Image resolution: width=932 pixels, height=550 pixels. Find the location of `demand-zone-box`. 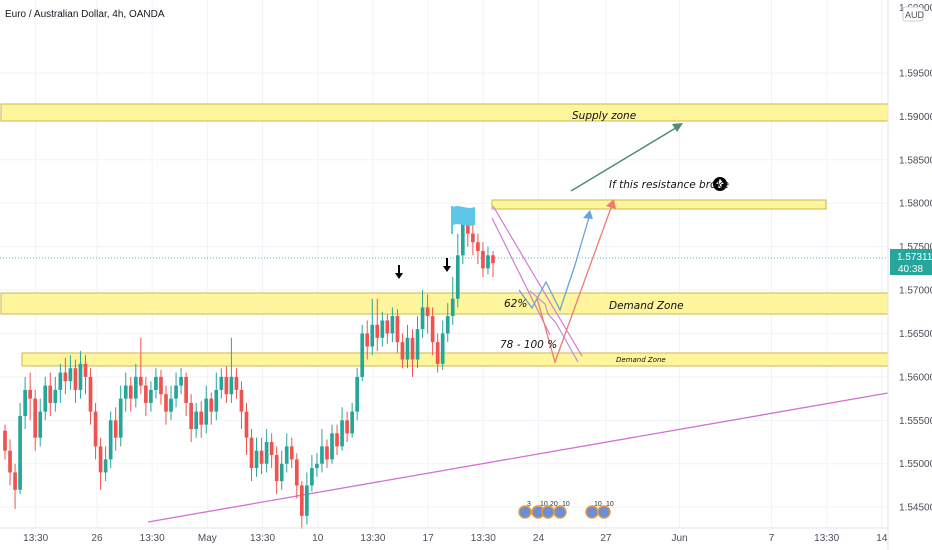

demand-zone-box is located at coordinates (444, 303).